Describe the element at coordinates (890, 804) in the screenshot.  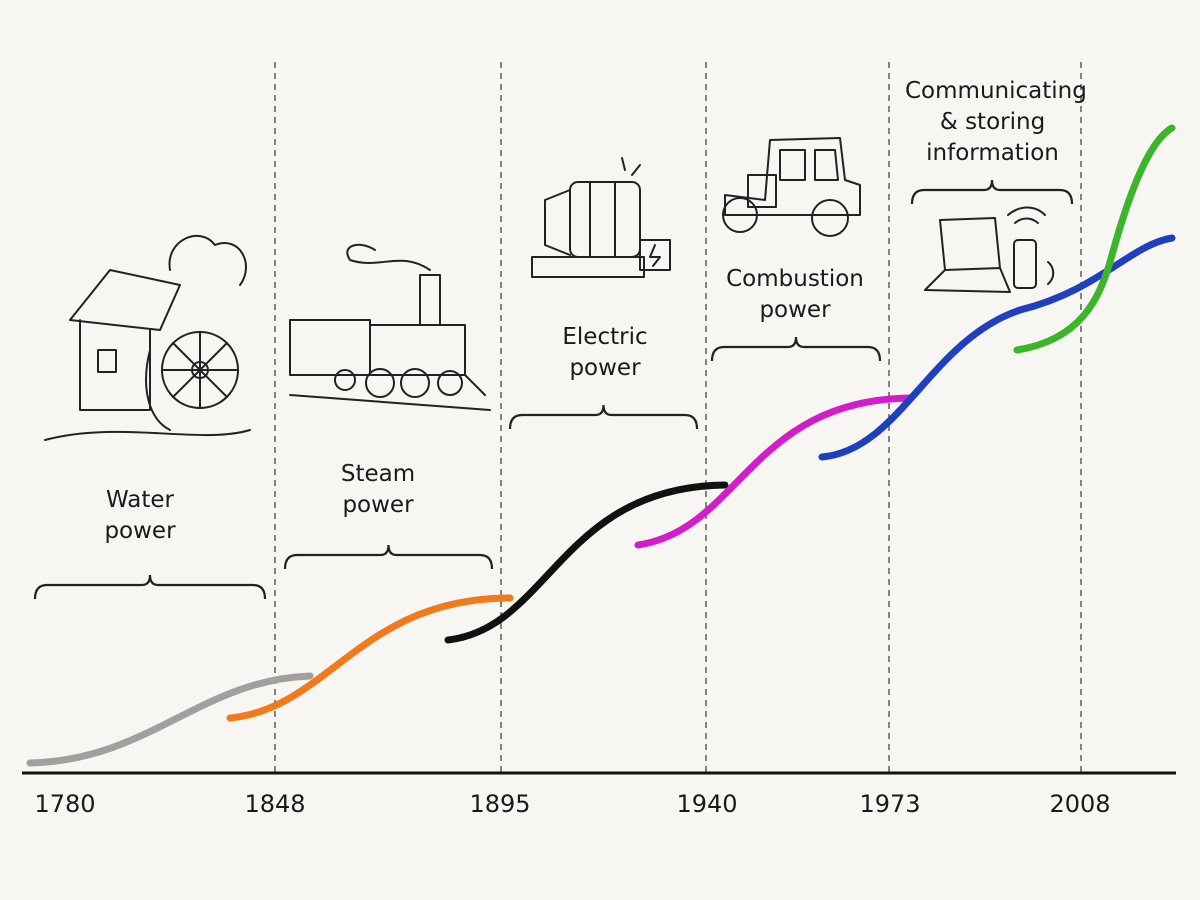
I see `year-label: 1973` at that location.